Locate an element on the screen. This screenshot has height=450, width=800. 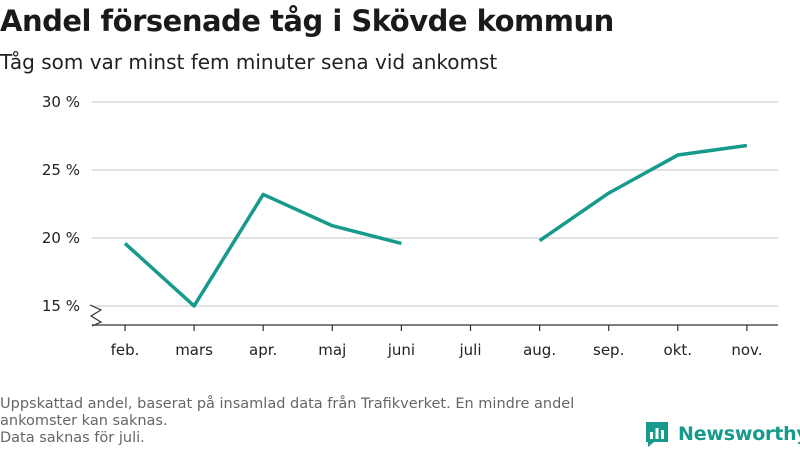
x-tick-label: maj is located at coordinates (332, 350).